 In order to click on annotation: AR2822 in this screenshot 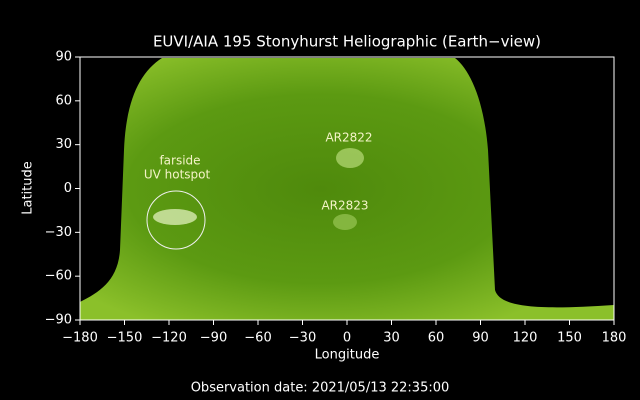, I will do `click(348, 138)`.